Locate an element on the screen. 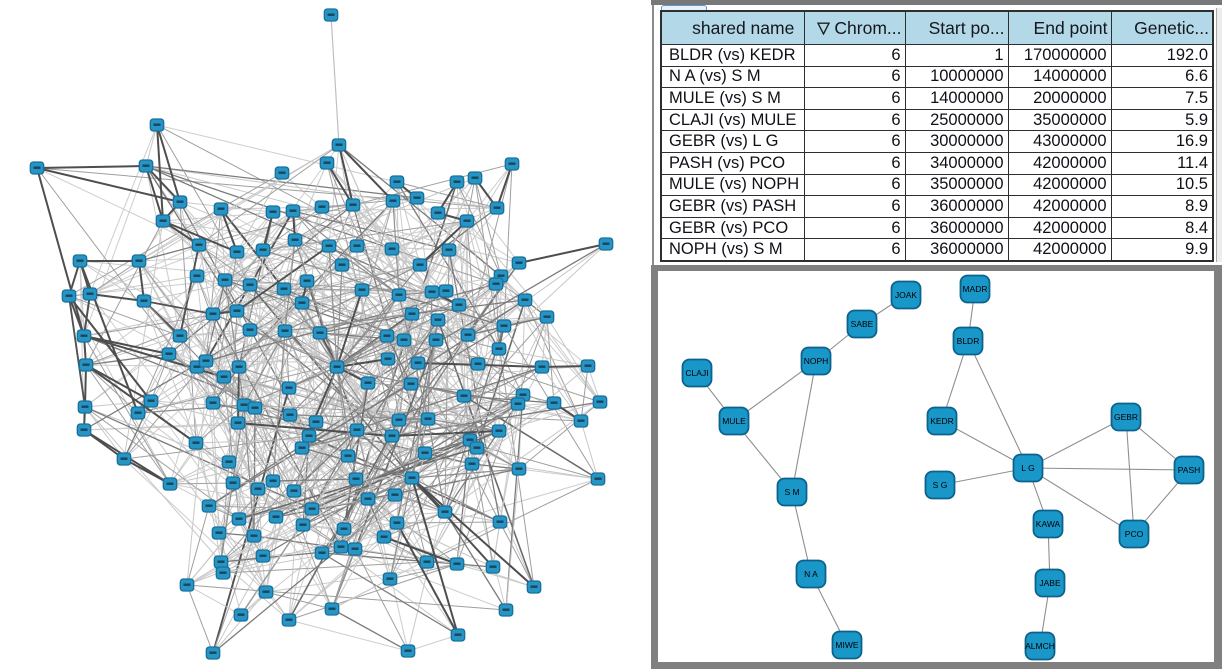 The image size is (1222, 669). svg-text: GEBR is located at coordinates (1126, 417).